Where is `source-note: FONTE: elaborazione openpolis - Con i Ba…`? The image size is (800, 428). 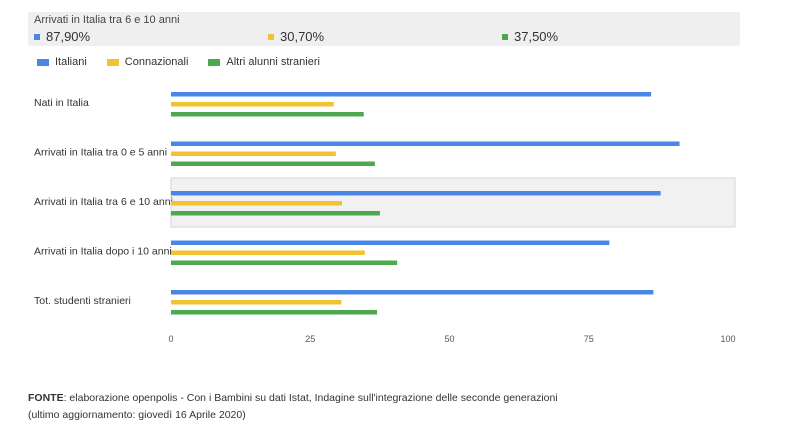
source-note: FONTE: elaborazione openpolis - Con i Ba… is located at coordinates (293, 407).